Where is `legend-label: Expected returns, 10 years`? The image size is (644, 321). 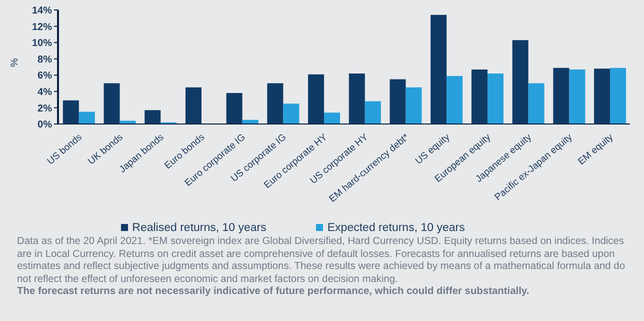 legend-label: Expected returns, 10 years is located at coordinates (396, 228).